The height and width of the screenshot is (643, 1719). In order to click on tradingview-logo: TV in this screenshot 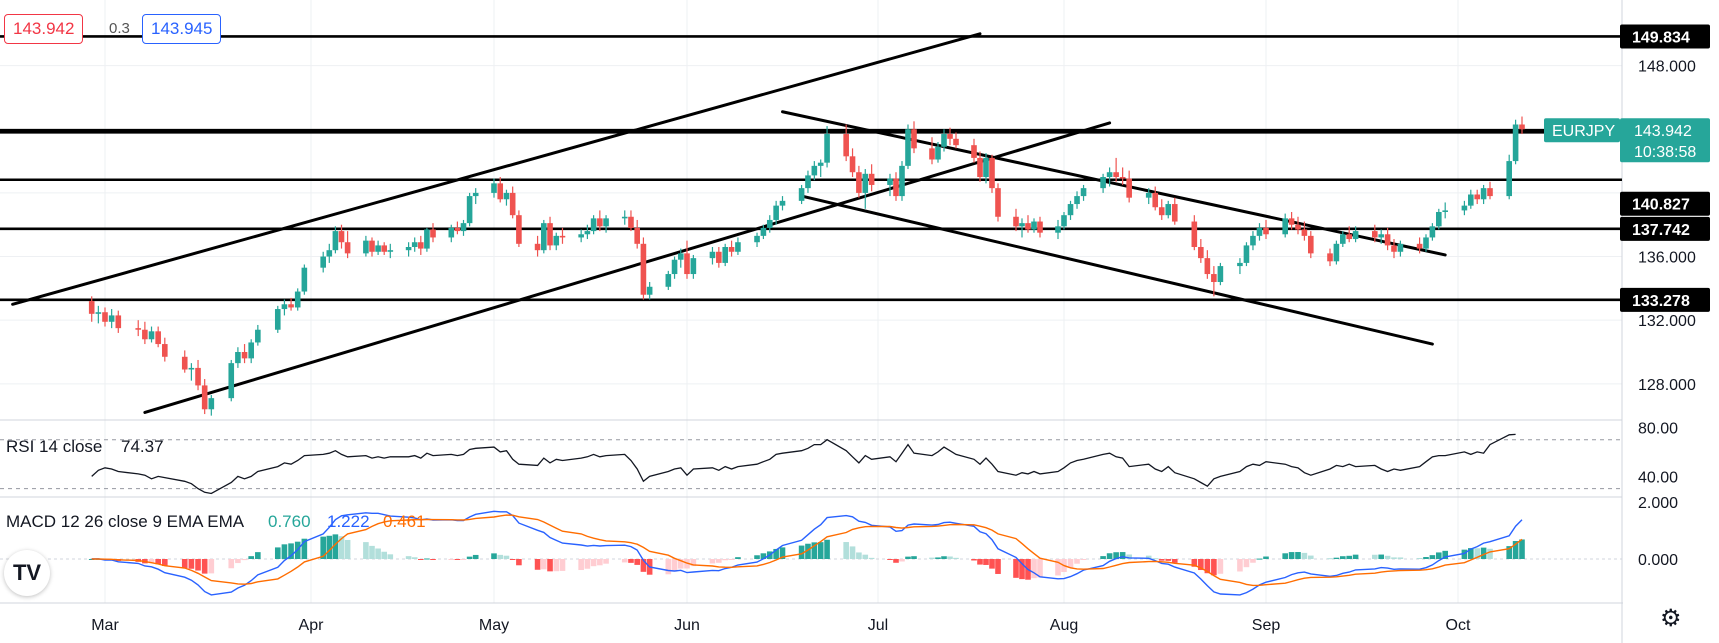, I will do `click(27, 573)`.